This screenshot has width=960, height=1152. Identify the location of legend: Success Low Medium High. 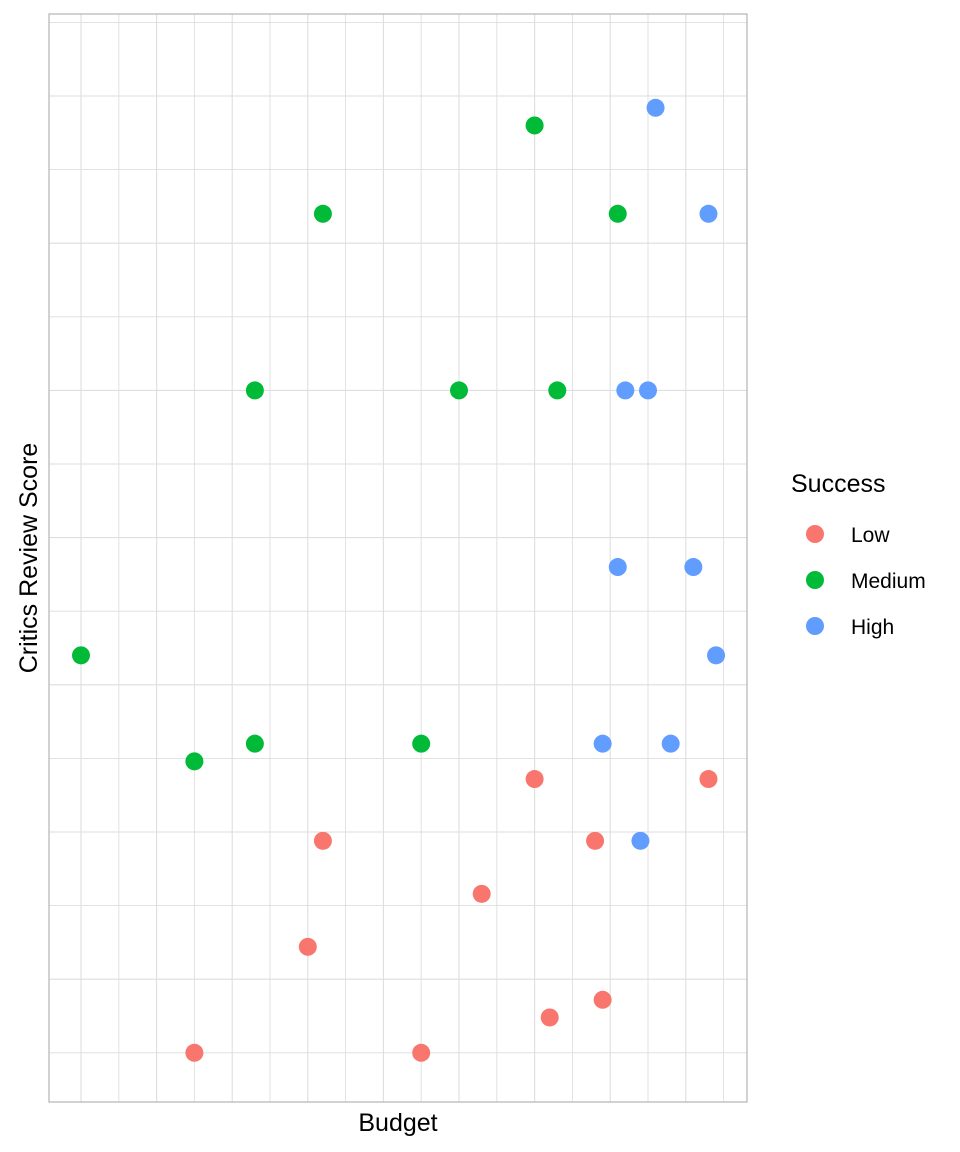
(858, 554).